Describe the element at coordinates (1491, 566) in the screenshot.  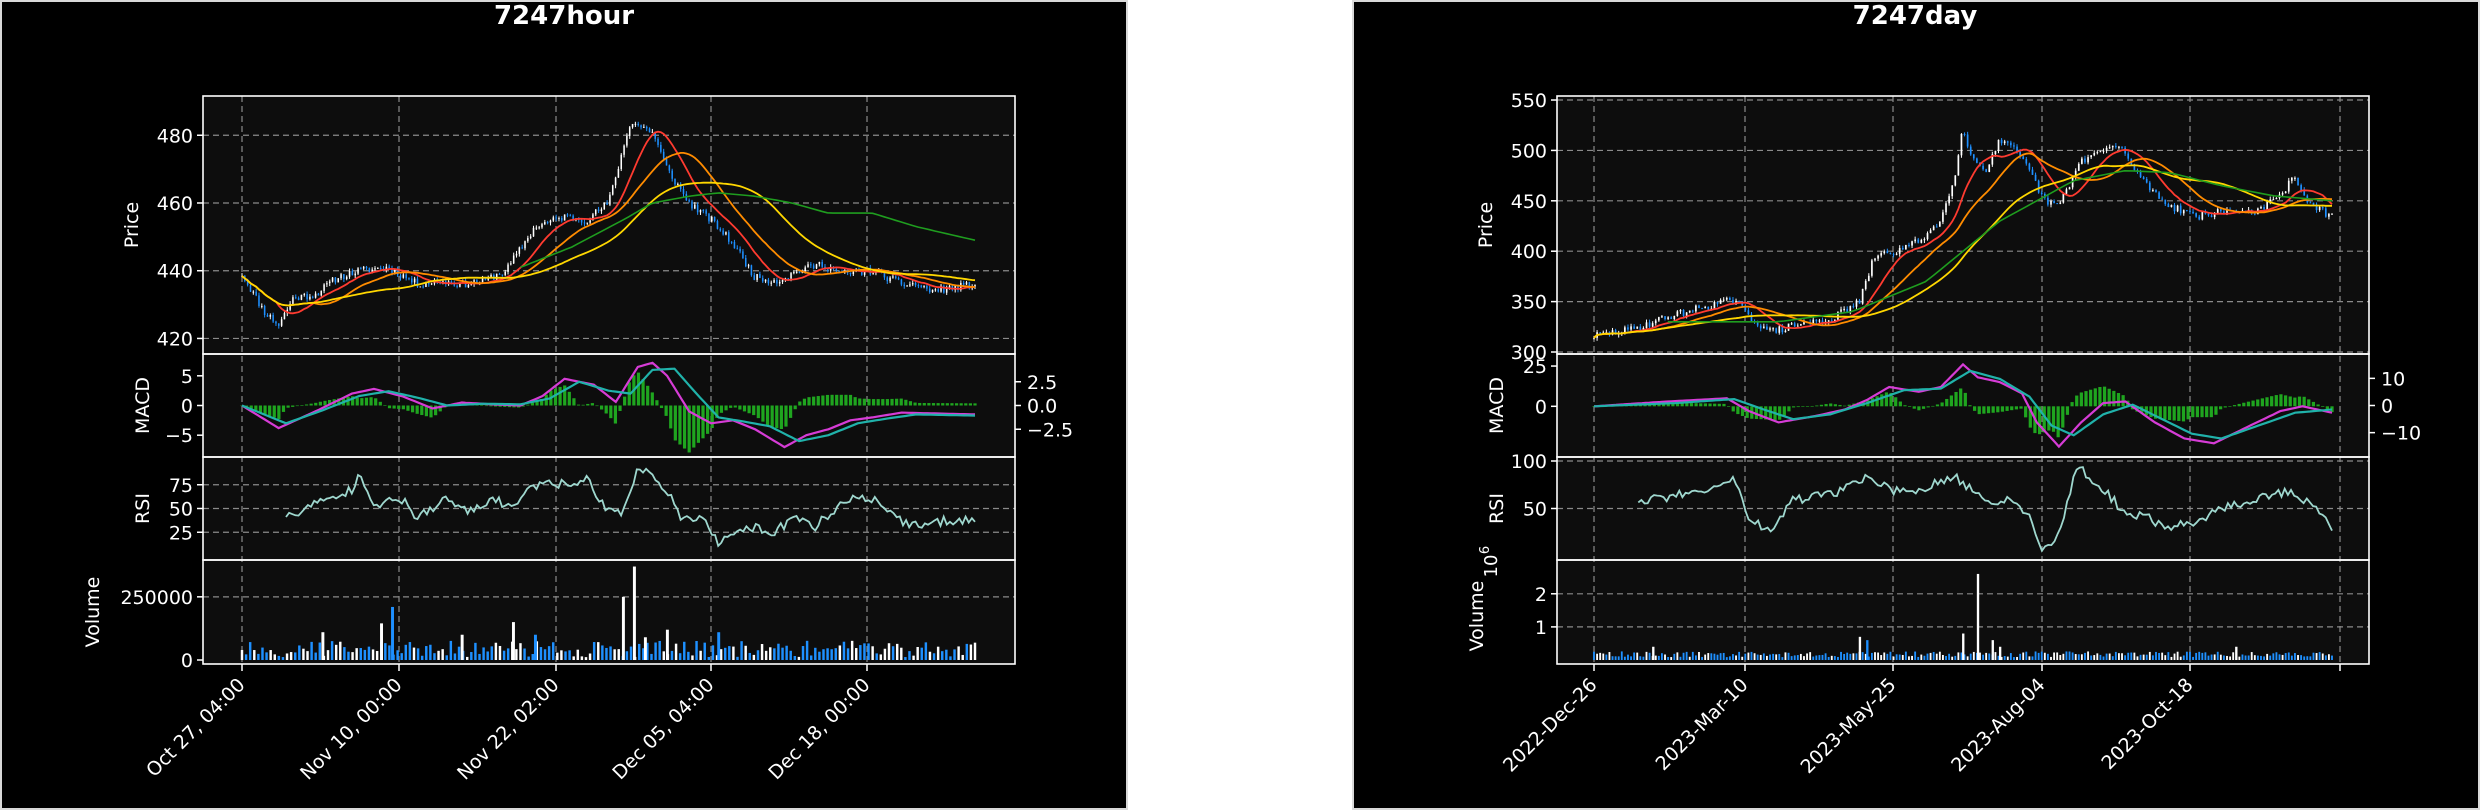
I see `volume-exponent-base: 10` at that location.